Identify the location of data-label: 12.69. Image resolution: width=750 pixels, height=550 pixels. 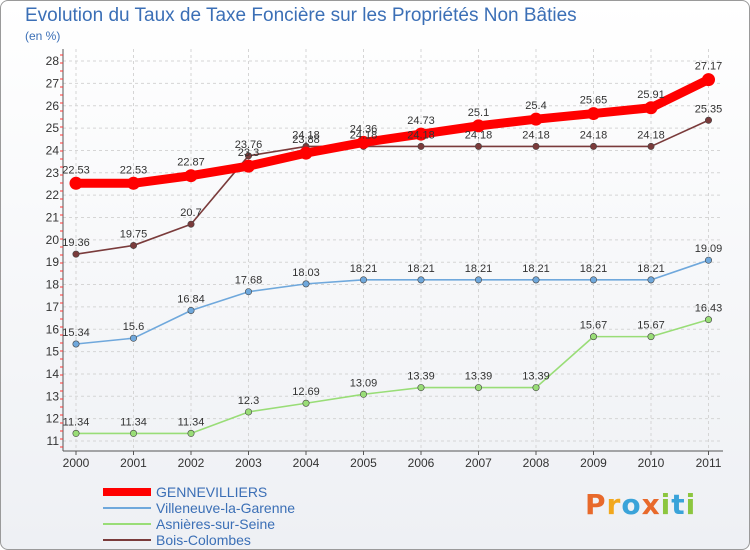
(306, 392).